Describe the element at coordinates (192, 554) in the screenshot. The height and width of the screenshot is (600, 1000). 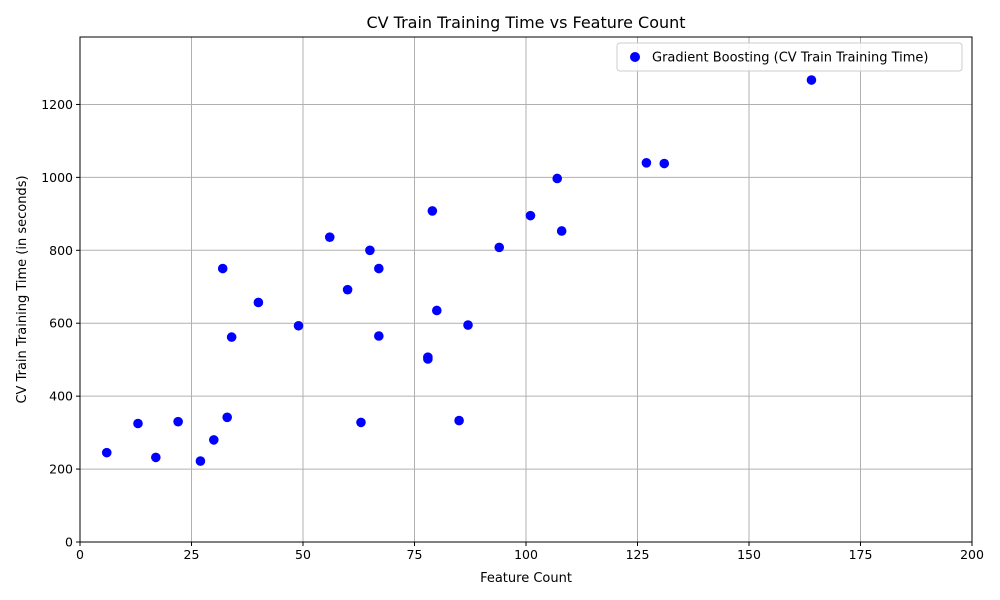
I see `x-tick-label: 25` at that location.